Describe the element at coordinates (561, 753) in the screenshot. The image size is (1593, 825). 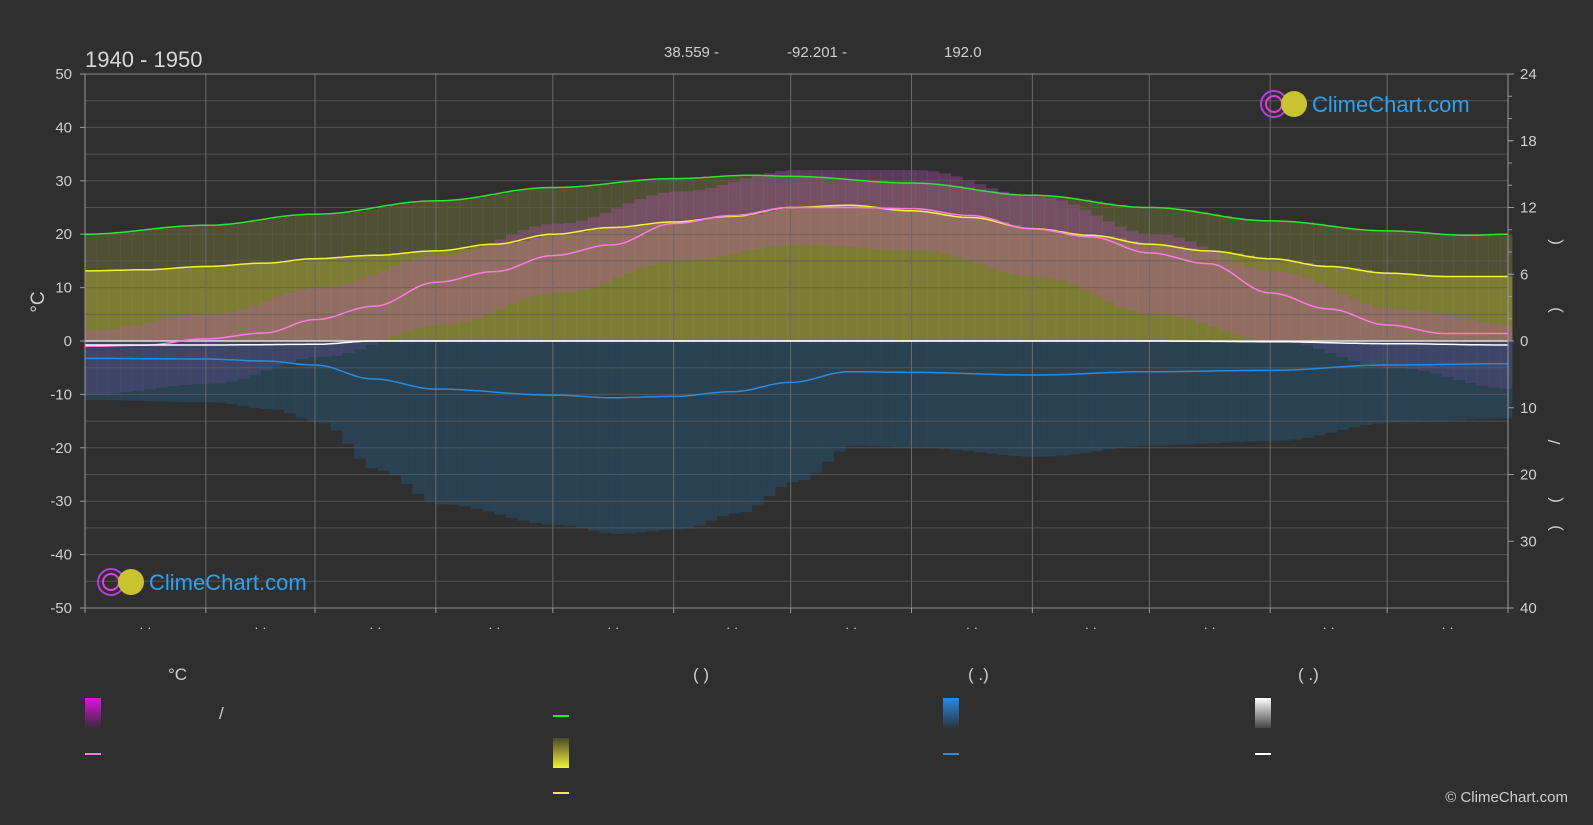
I see `sunshine-swatch` at that location.